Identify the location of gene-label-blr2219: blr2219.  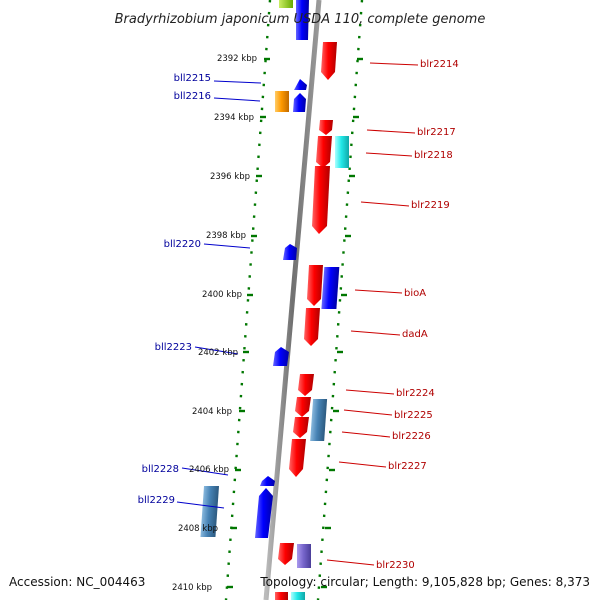
(430, 205).